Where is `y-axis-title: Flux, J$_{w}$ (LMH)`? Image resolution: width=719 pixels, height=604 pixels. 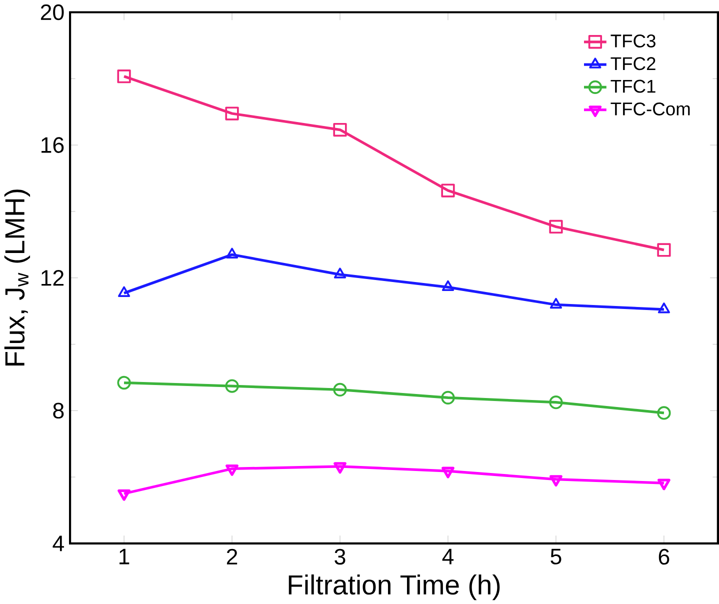
y-axis-title: Flux, J$_{w}$ (LMH) is located at coordinates (17, 277).